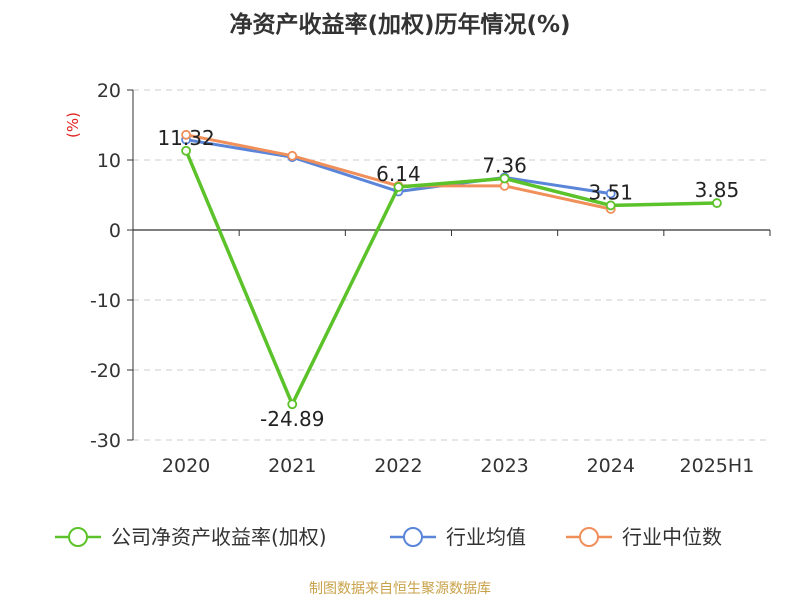 The width and height of the screenshot is (800, 600). I want to click on legend: 公司净资产收益率(加权) 行业均值 行业中位数, so click(388, 537).